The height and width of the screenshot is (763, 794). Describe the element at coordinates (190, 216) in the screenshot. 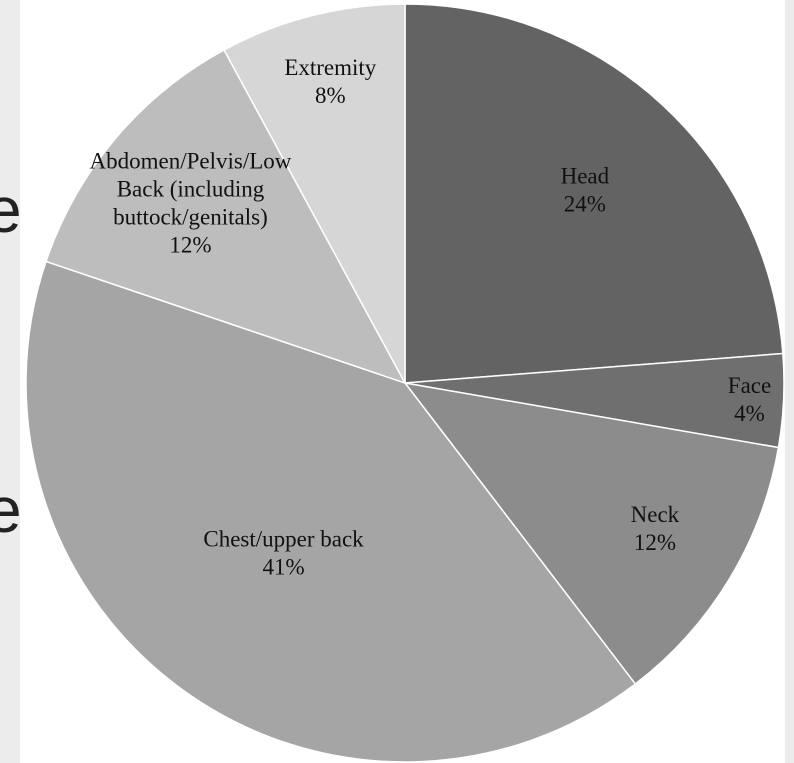

I see `slice-category-label: buttock/genitals)` at that location.